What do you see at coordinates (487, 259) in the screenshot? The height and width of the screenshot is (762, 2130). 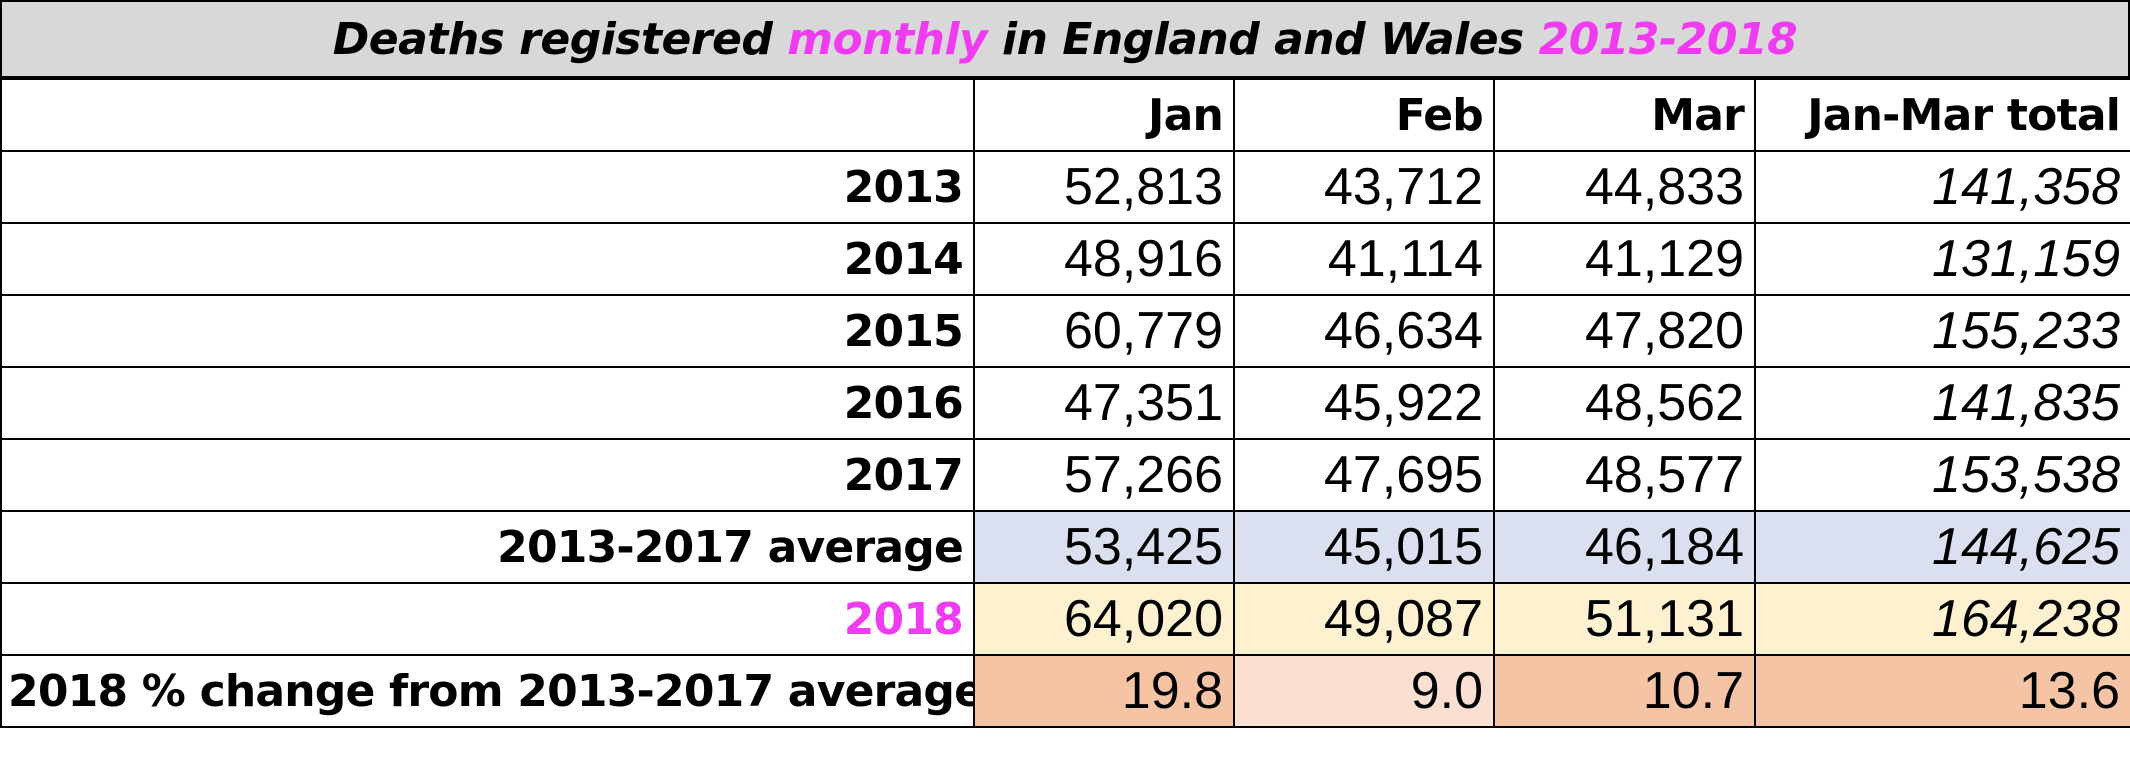 I see `row-label: 2014` at bounding box center [487, 259].